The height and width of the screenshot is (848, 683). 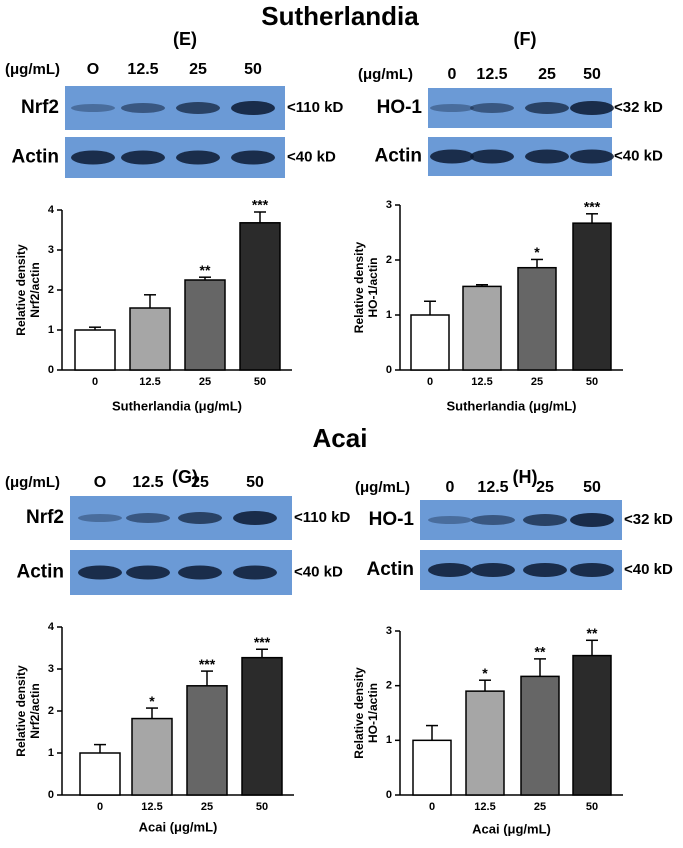 What do you see at coordinates (373, 713) in the screenshot?
I see `y-axis-label: HO-1/actin` at bounding box center [373, 713].